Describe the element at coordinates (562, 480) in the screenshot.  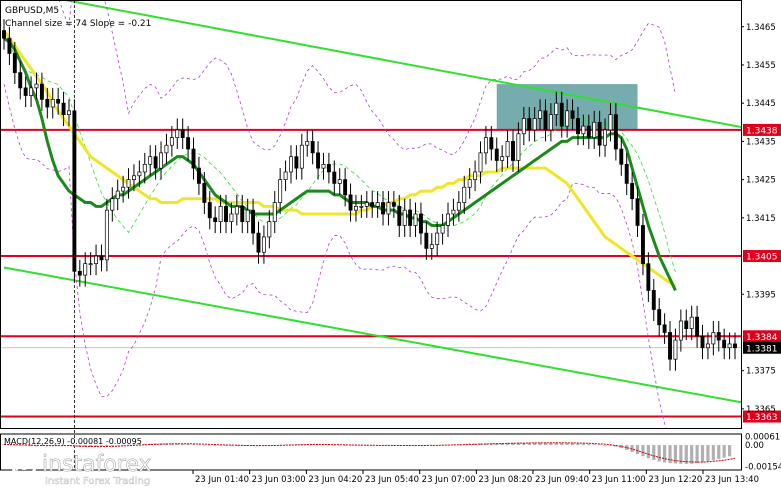
I see `x-tick-label: 23 Jun 09:40` at that location.